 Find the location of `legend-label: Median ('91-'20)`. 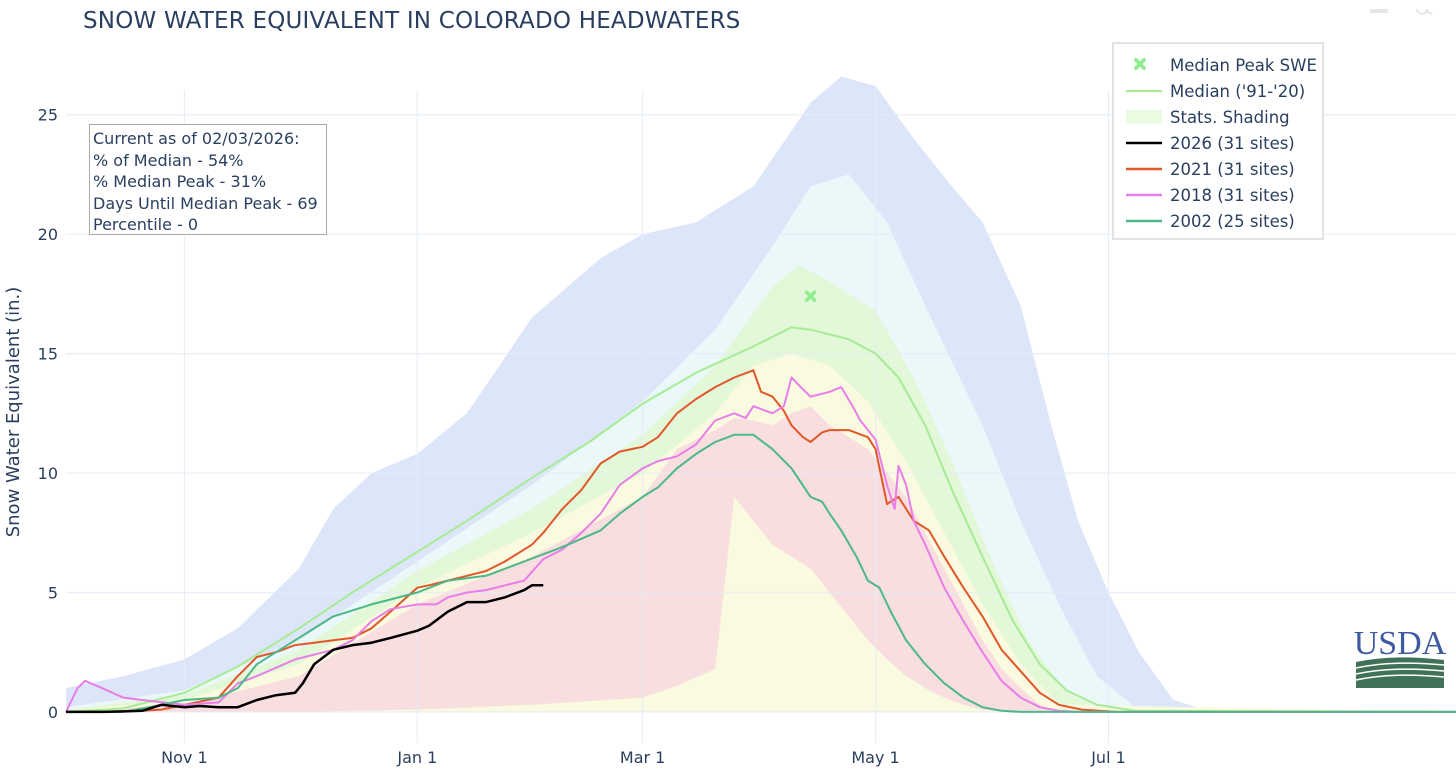

legend-label: Median ('91-'20) is located at coordinates (1238, 91).